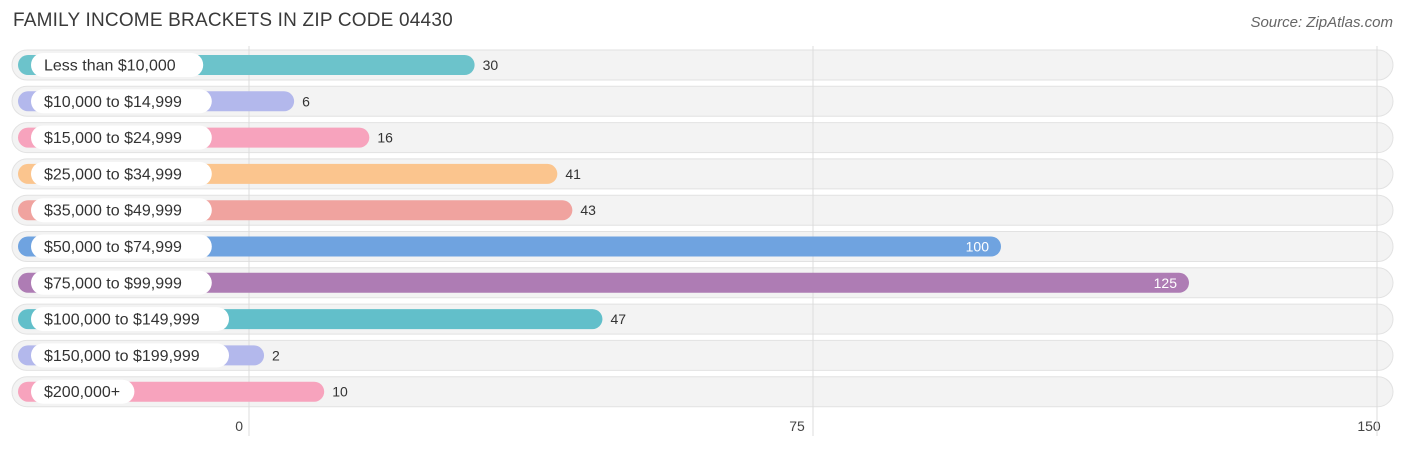  What do you see at coordinates (239, 426) in the screenshot?
I see `x-tick-label: 0` at bounding box center [239, 426].